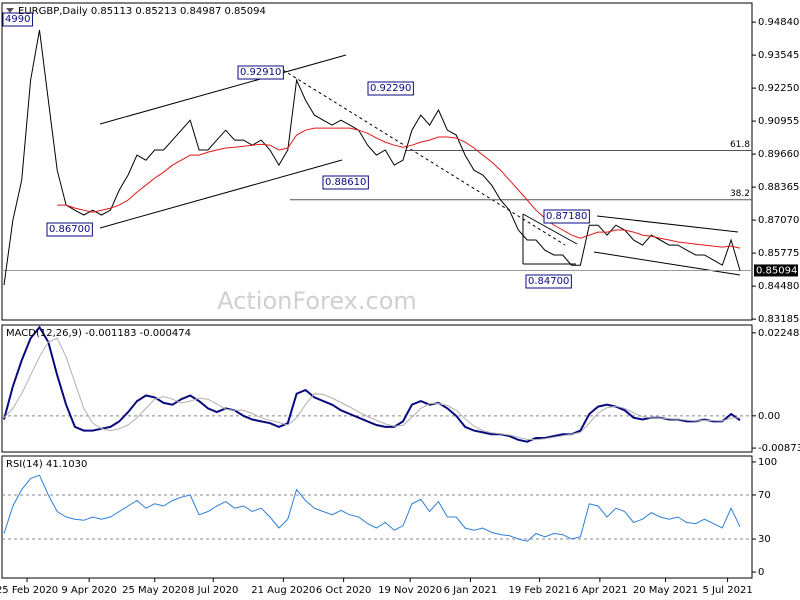  Describe the element at coordinates (283, 590) in the screenshot. I see `x-tick-label: 21 Aug 2020` at that location.